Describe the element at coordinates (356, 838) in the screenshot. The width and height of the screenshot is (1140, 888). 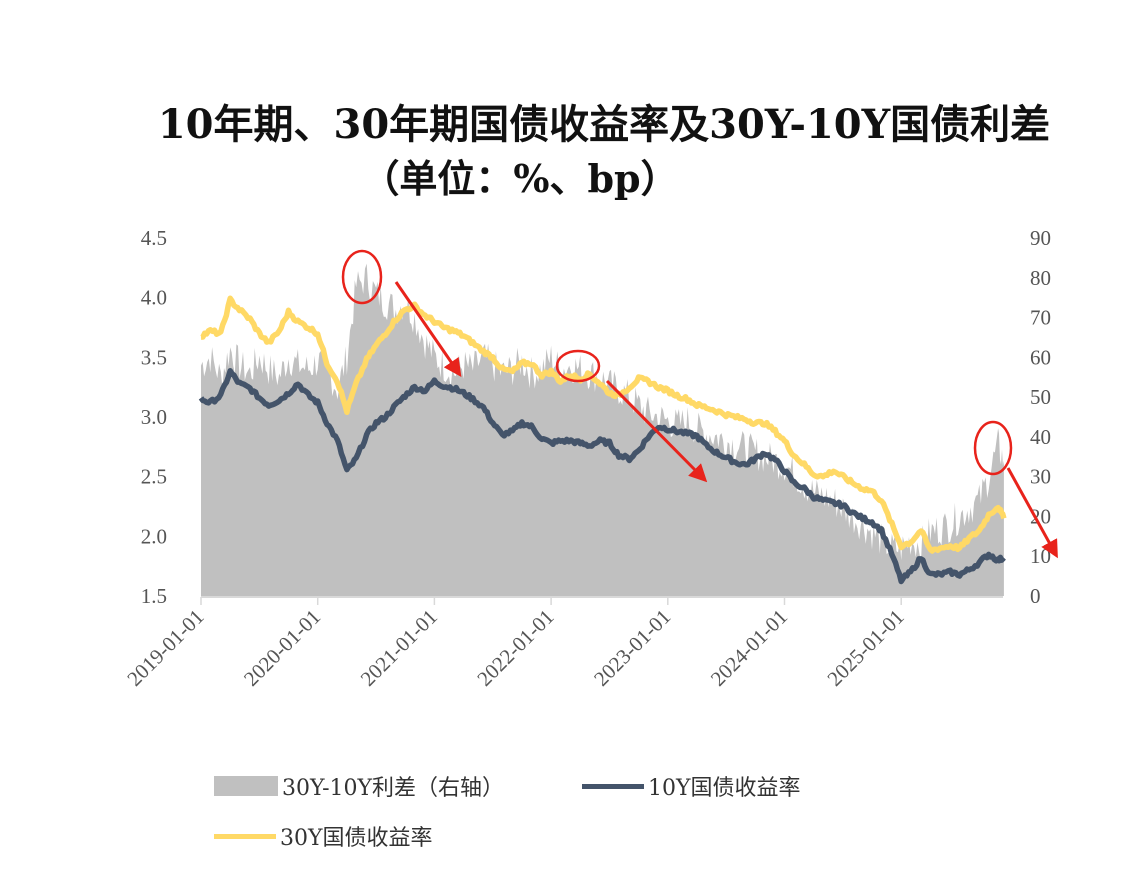
I see `legend-label-30y: 30Y国债收益率` at that location.